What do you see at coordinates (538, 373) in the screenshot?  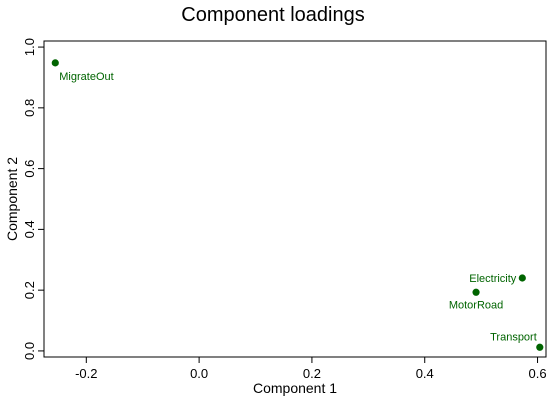 I see `x-tick-label: 0.6` at bounding box center [538, 373].